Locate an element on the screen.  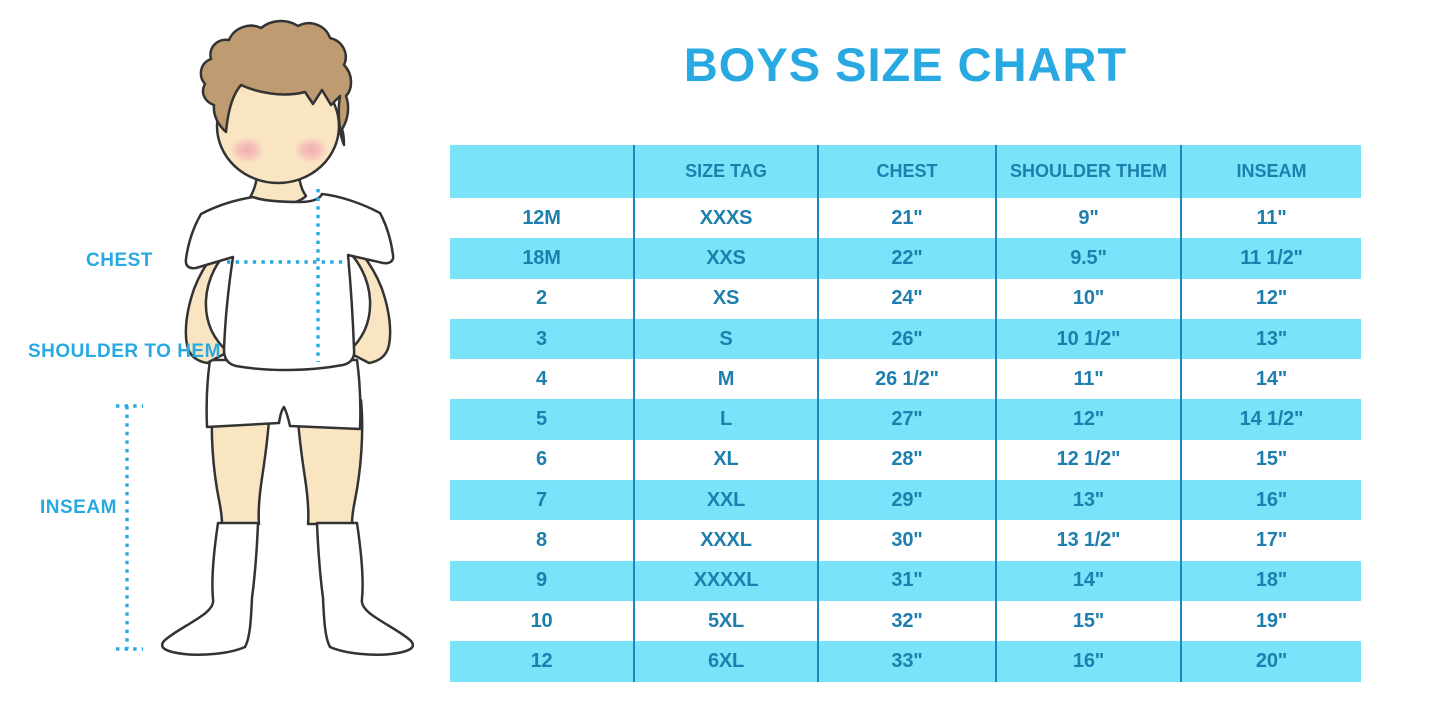
table-row: 12M XXXS 21" 9" 11" is located at coordinates (905, 218).